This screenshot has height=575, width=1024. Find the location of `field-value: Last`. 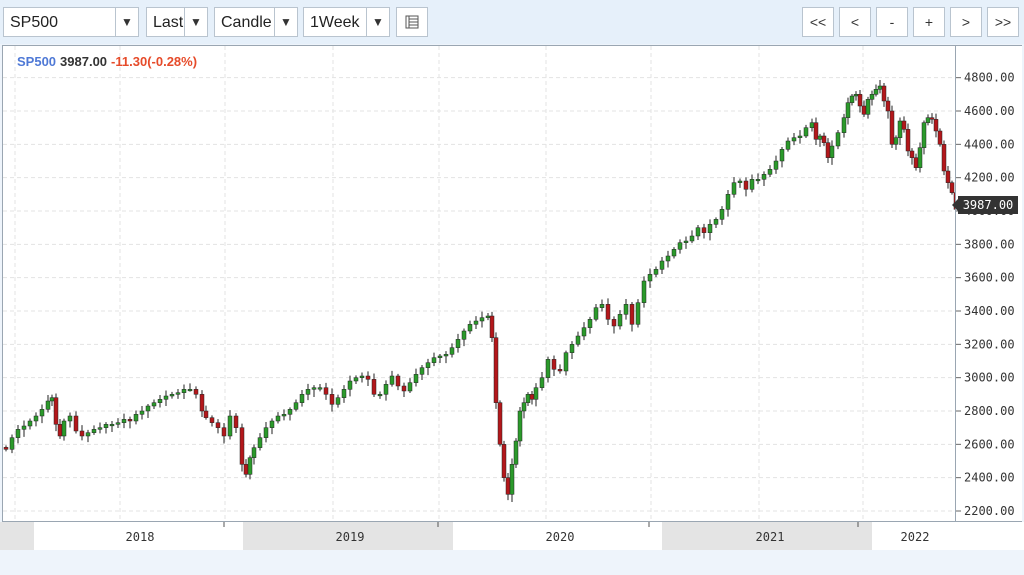

field-value: Last is located at coordinates (168, 22).